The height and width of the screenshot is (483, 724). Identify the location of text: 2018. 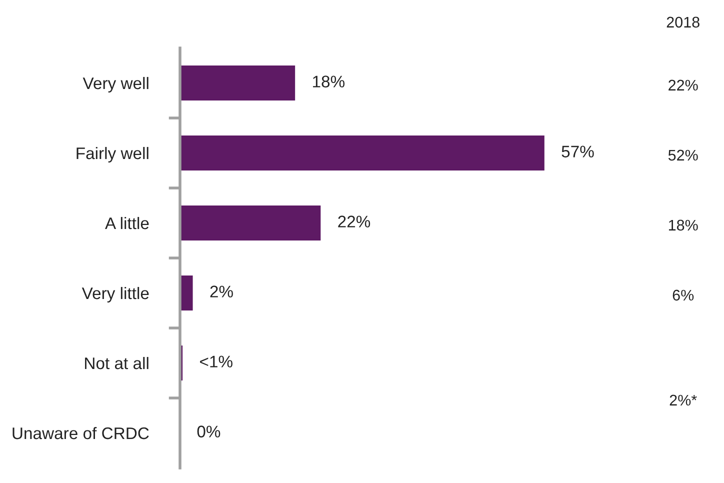
(683, 22).